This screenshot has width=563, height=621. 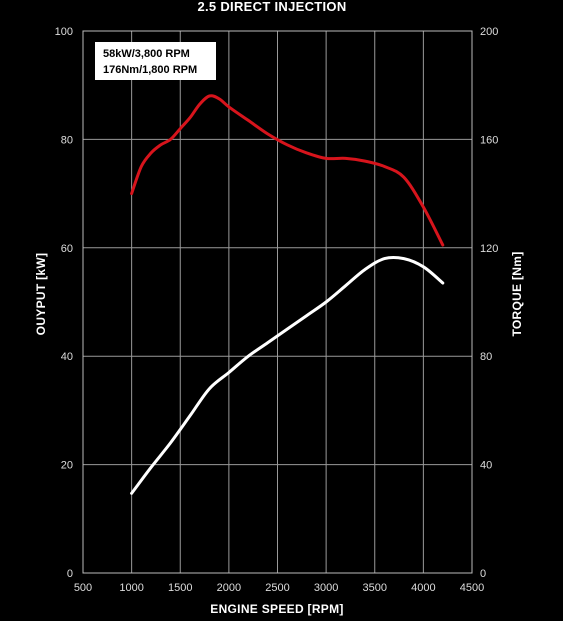 What do you see at coordinates (486, 357) in the screenshot?
I see `y-right-tick-label: 80` at bounding box center [486, 357].